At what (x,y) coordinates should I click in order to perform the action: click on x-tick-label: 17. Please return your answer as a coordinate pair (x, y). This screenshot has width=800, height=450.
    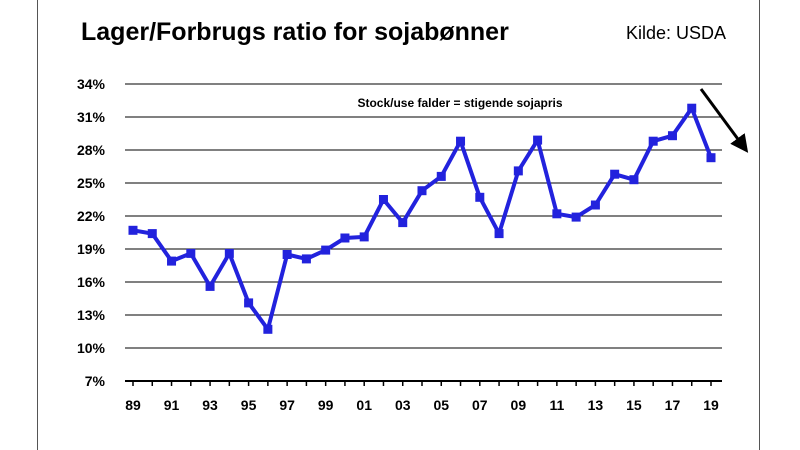
    Looking at the image, I should click on (673, 405).